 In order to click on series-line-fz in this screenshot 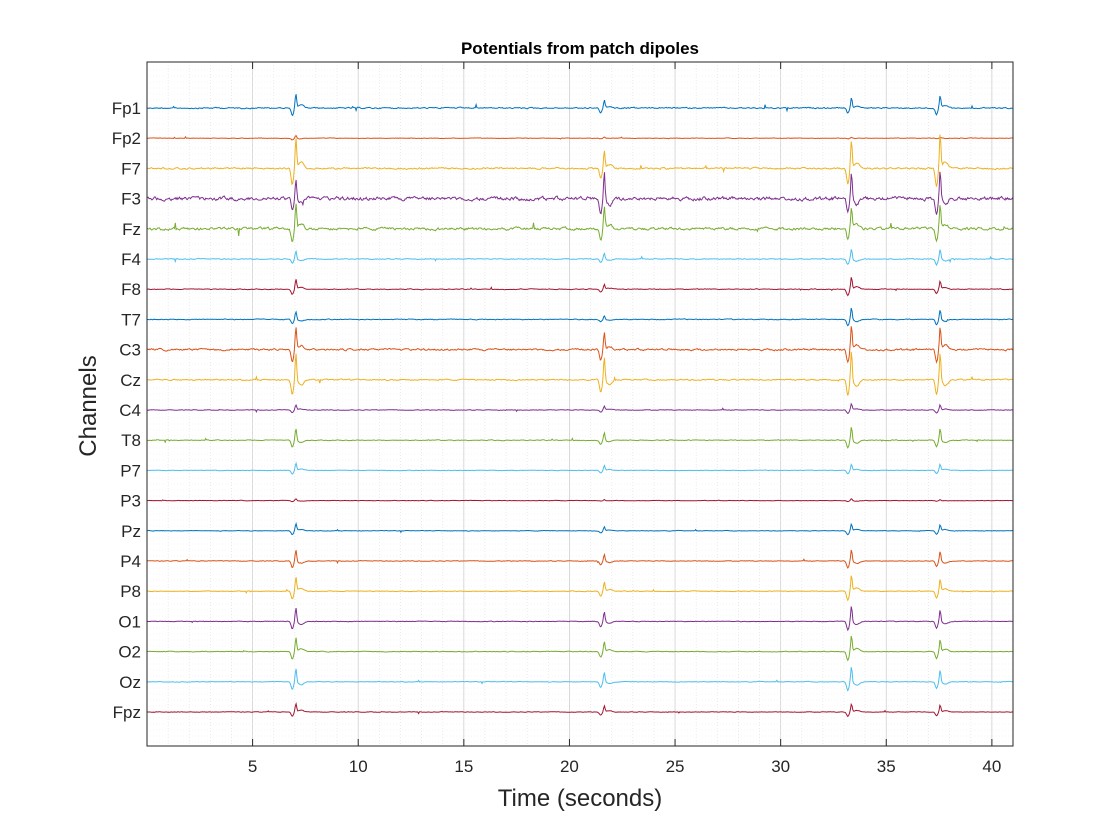, I will do `click(580, 223)`.